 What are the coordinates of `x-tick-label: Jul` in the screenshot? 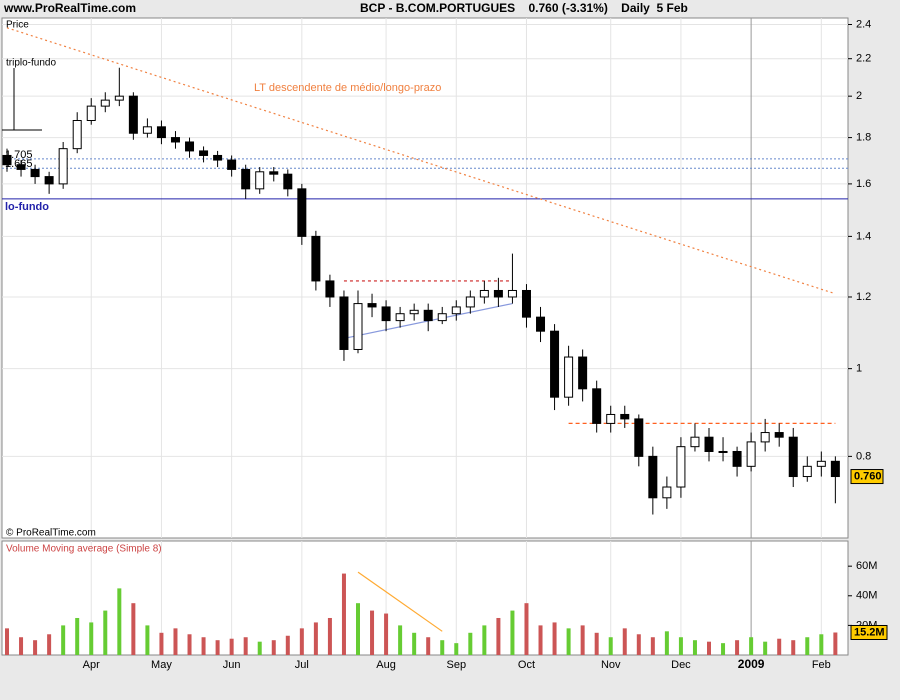 It's located at (302, 665).